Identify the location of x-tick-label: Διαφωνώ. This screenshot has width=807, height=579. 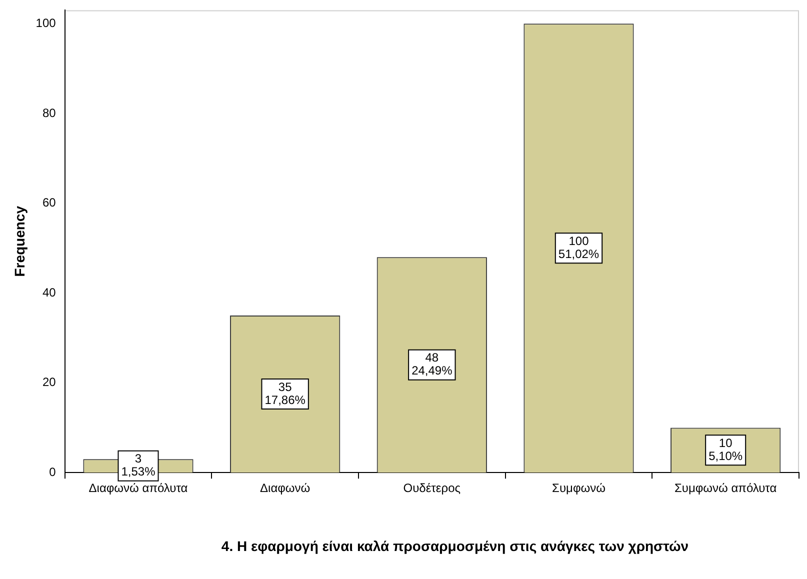
(285, 488).